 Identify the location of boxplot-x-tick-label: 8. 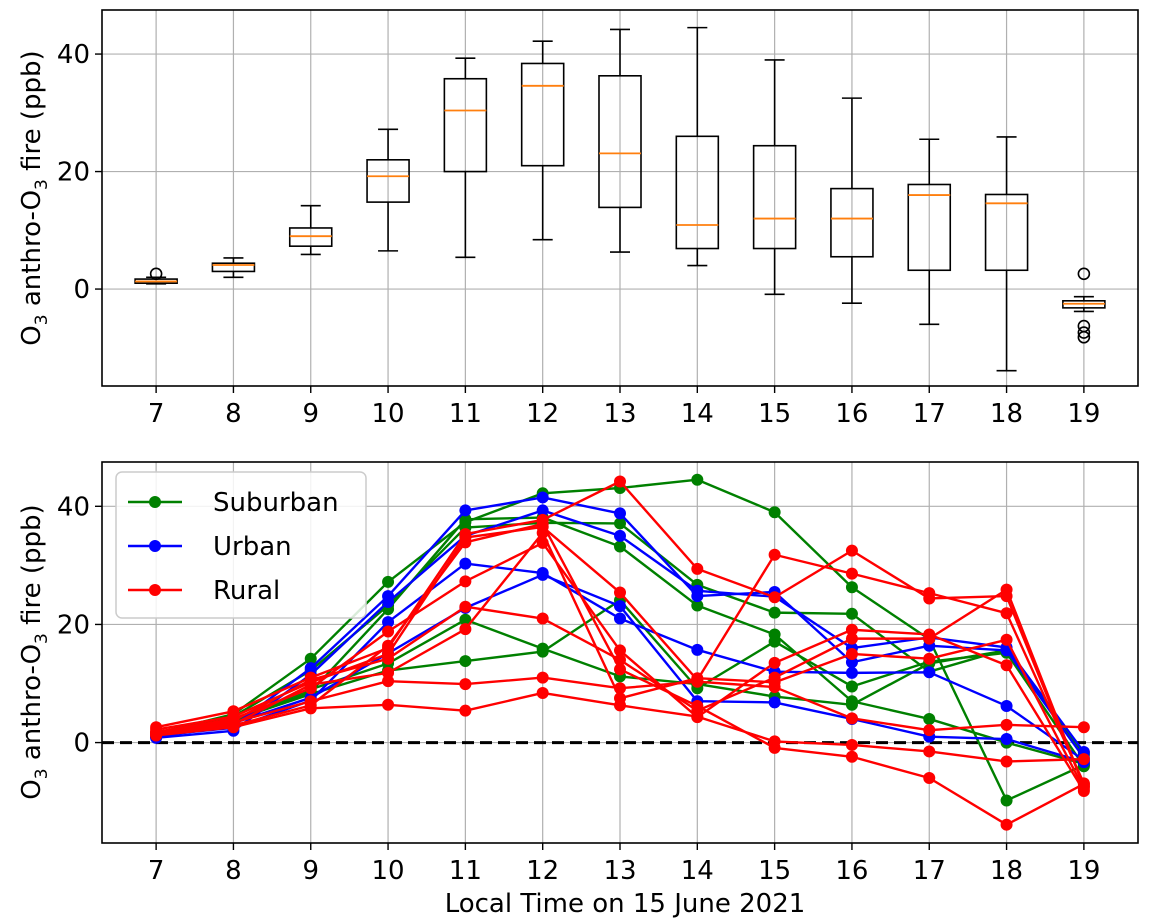
(233, 414).